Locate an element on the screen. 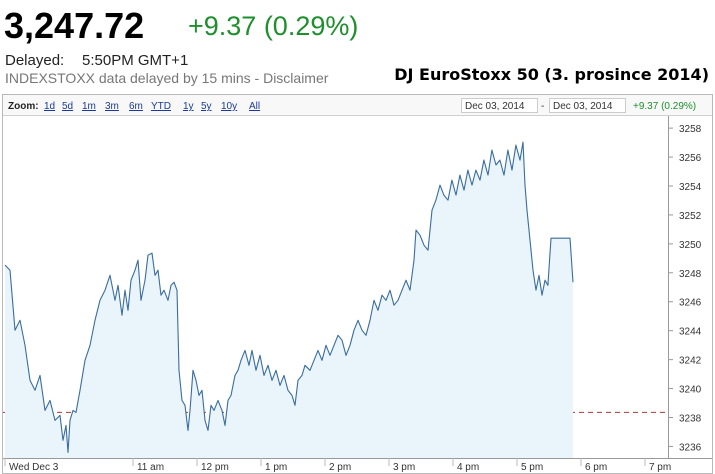 Image resolution: width=715 pixels, height=474 pixels. y-tick-label: 3250 is located at coordinates (690, 245).